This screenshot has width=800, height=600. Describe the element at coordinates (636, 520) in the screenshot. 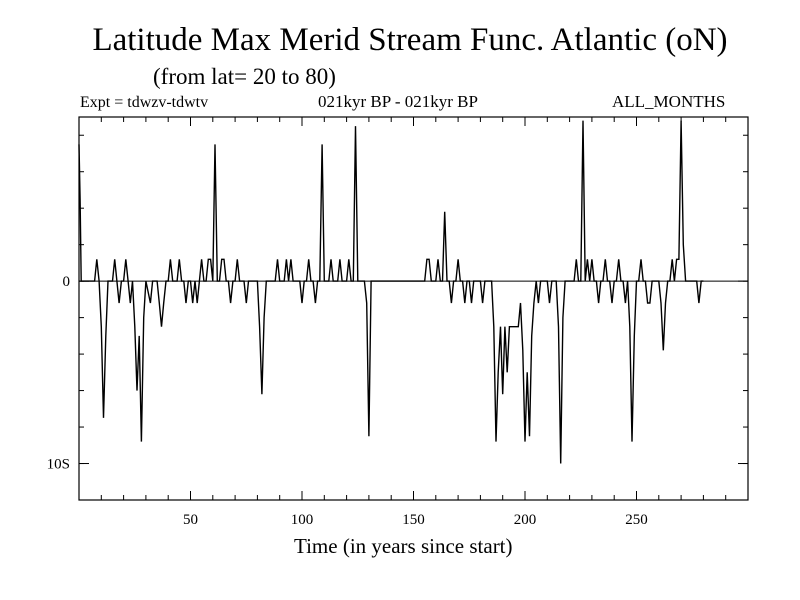

I see `x-tick-label: 250` at that location.